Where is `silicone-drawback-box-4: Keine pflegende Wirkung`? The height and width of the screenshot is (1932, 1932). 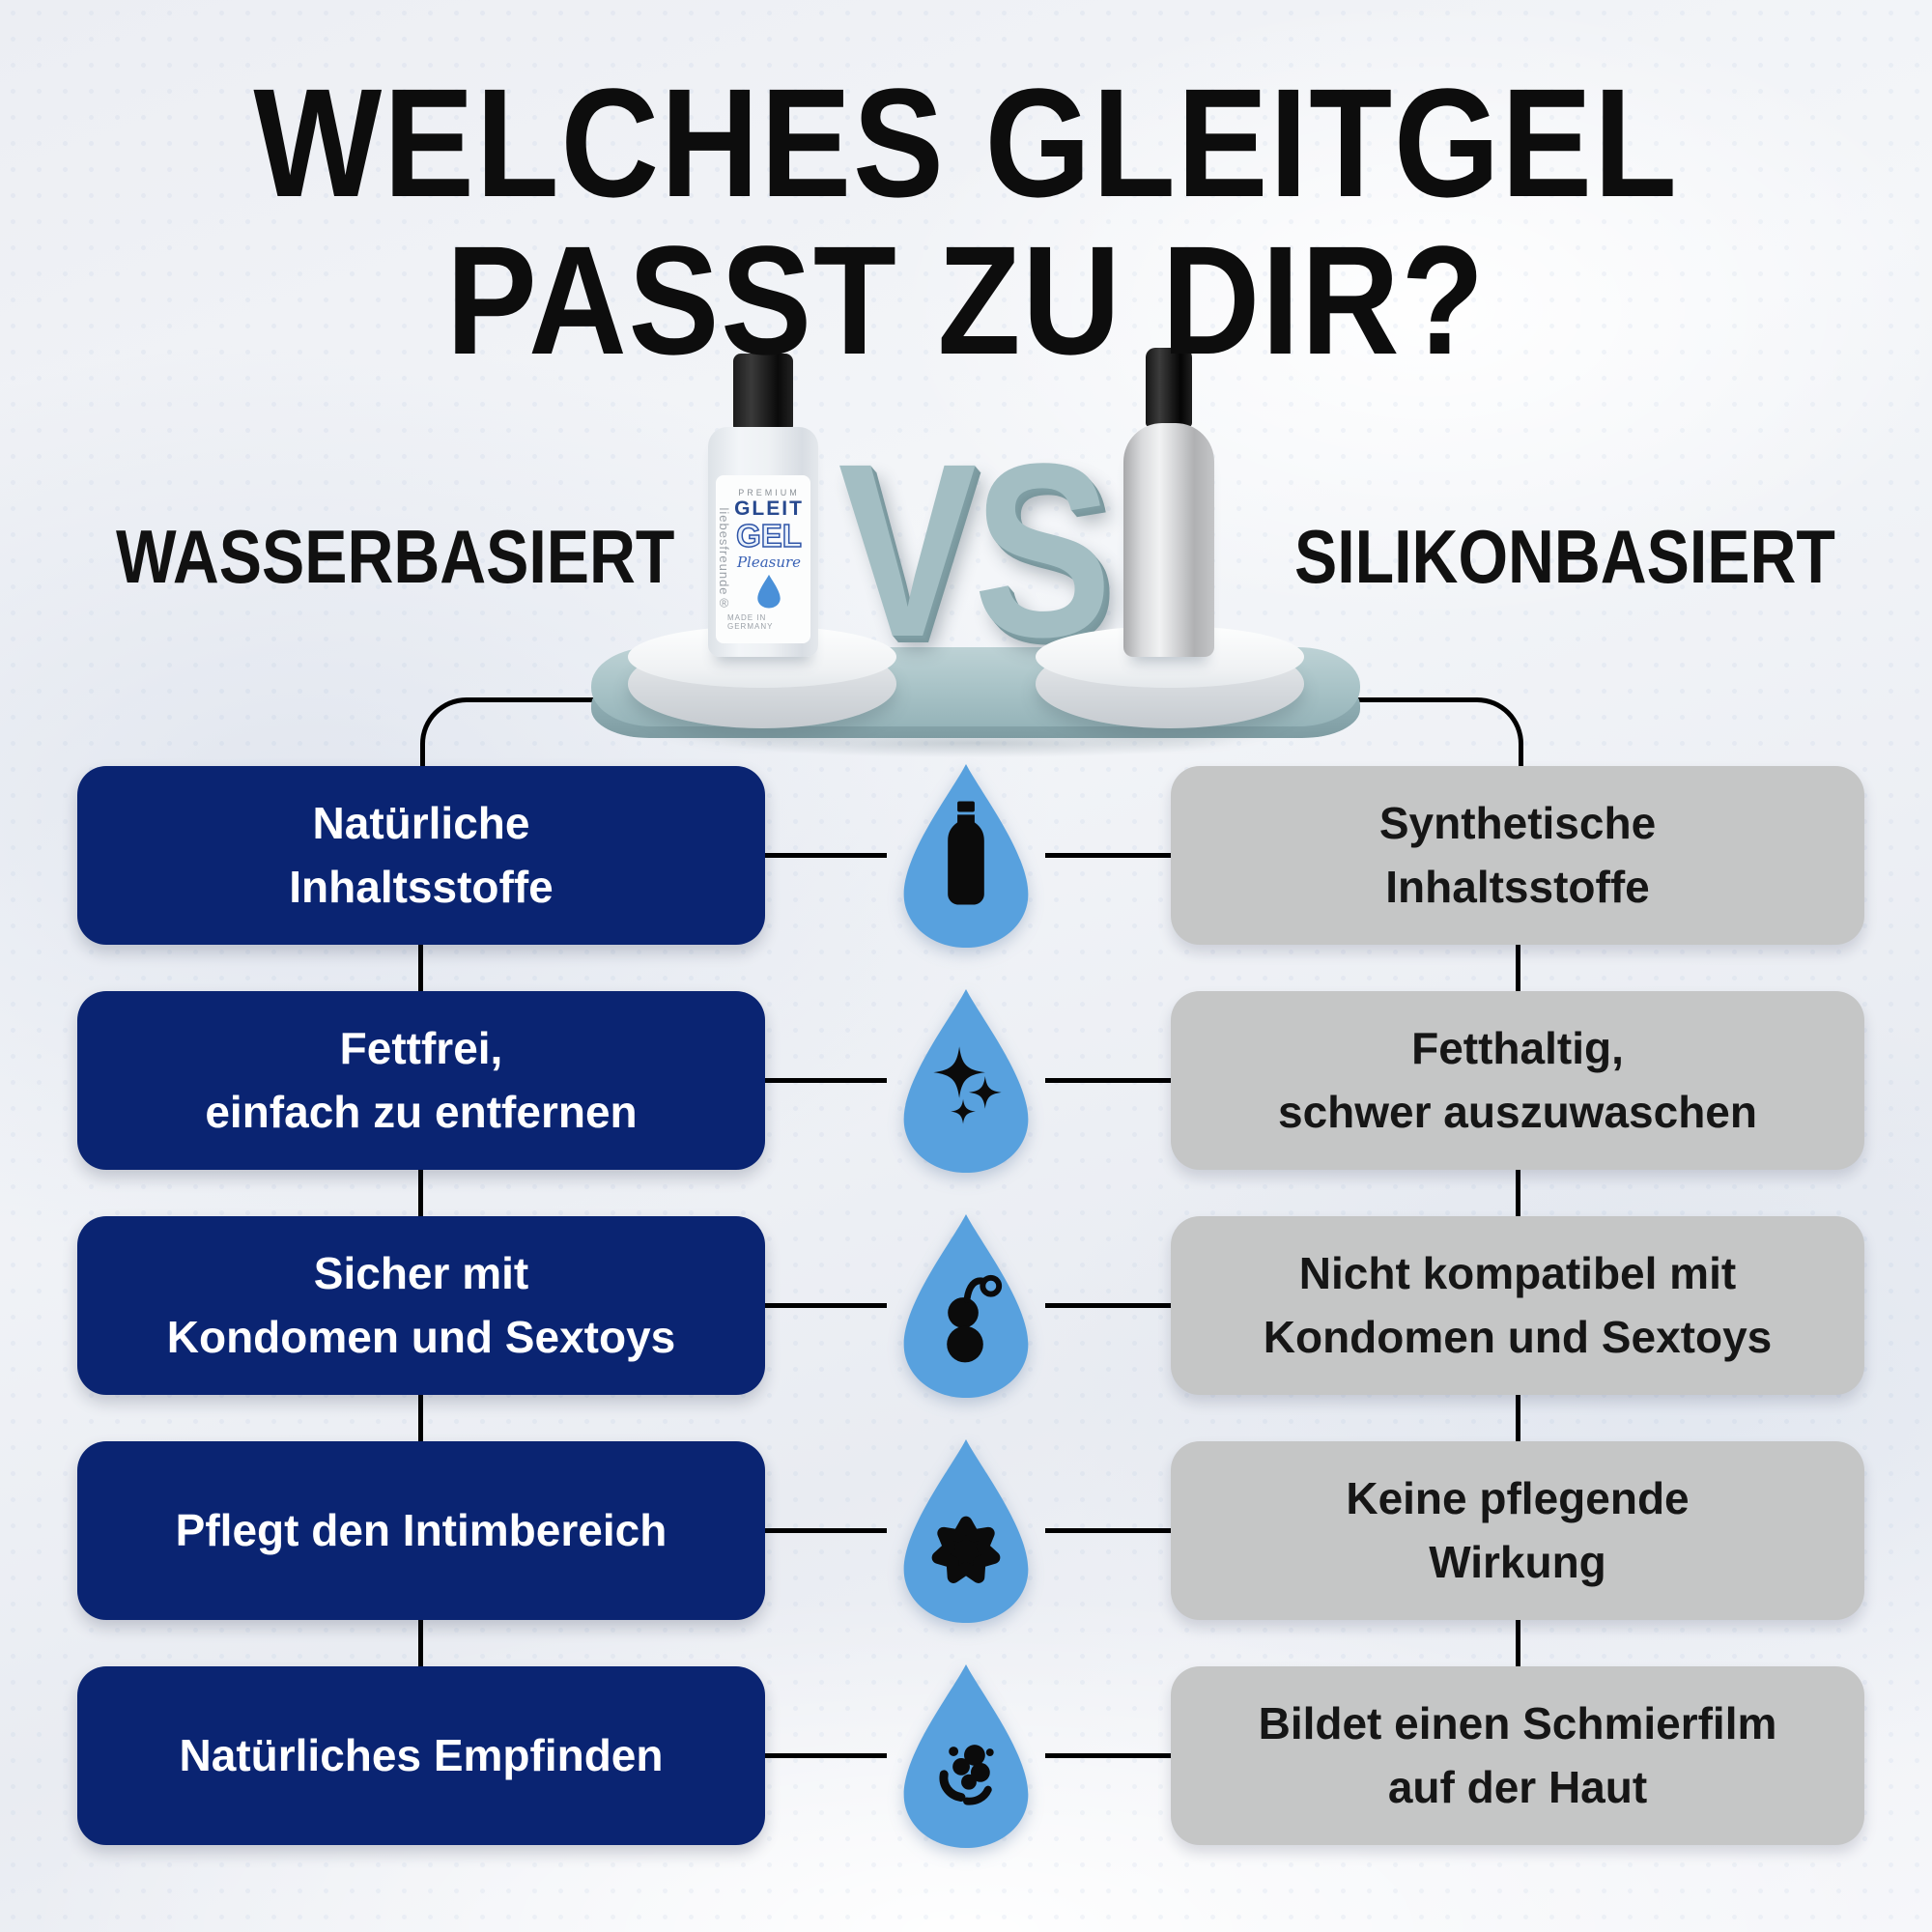 silicone-drawback-box-4: Keine pflegende Wirkung is located at coordinates (1517, 1530).